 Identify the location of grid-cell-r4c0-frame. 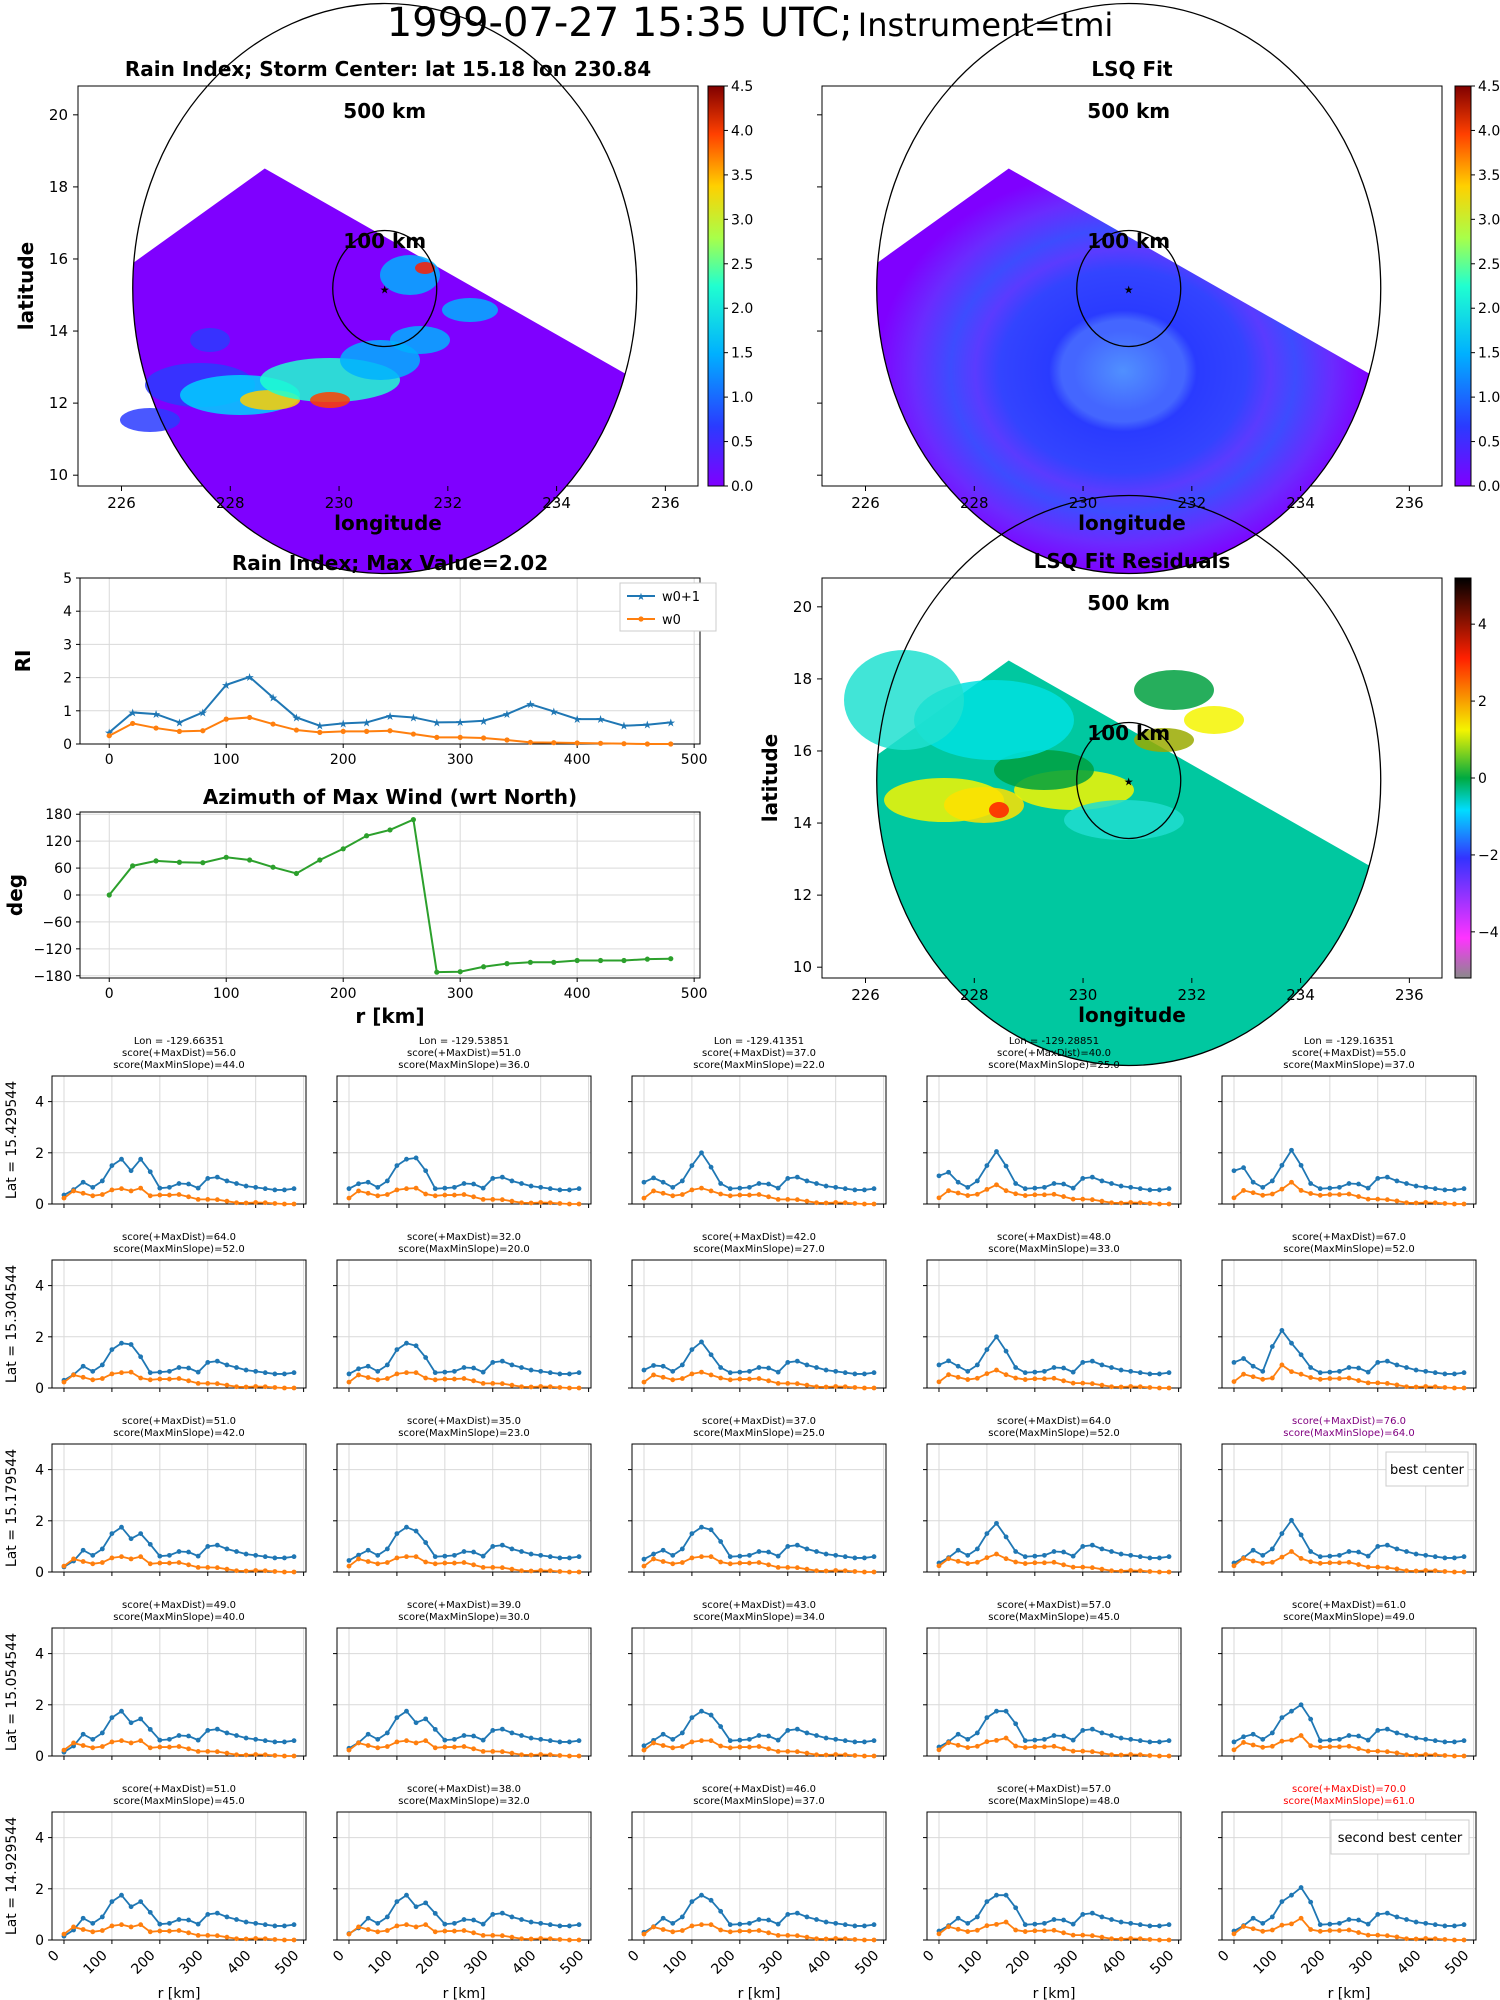
(179, 1876).